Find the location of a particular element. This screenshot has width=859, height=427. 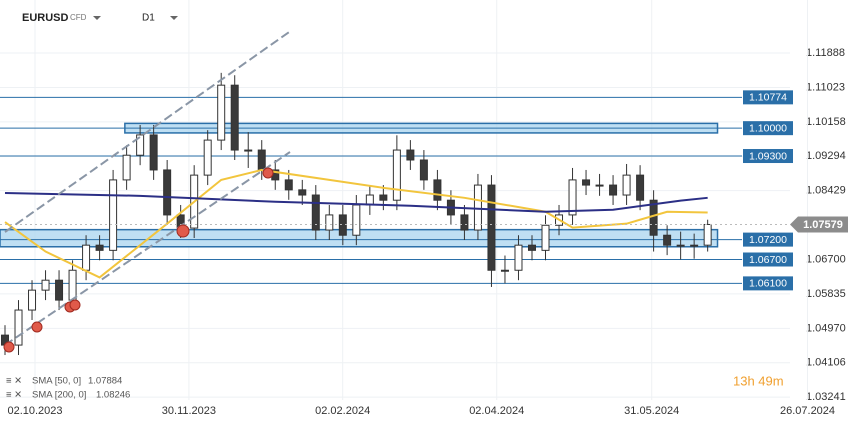

x-tick-label: 30.11.2023 is located at coordinates (189, 411).